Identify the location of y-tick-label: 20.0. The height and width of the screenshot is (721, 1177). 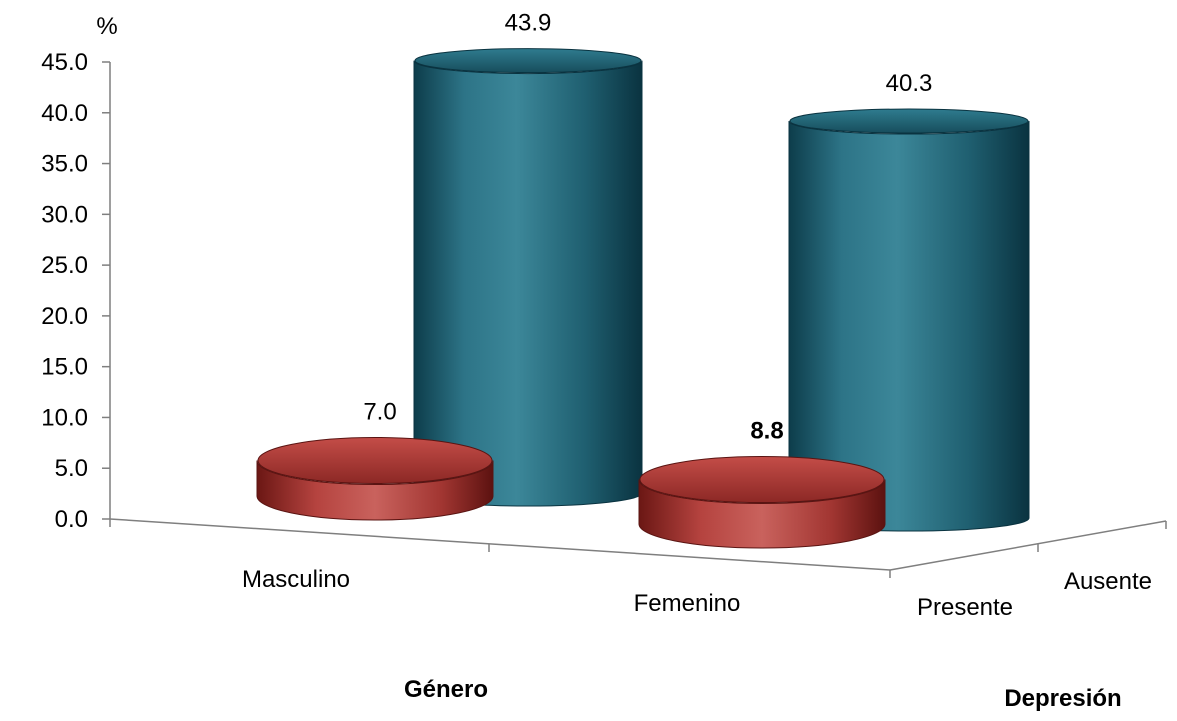
(64, 316).